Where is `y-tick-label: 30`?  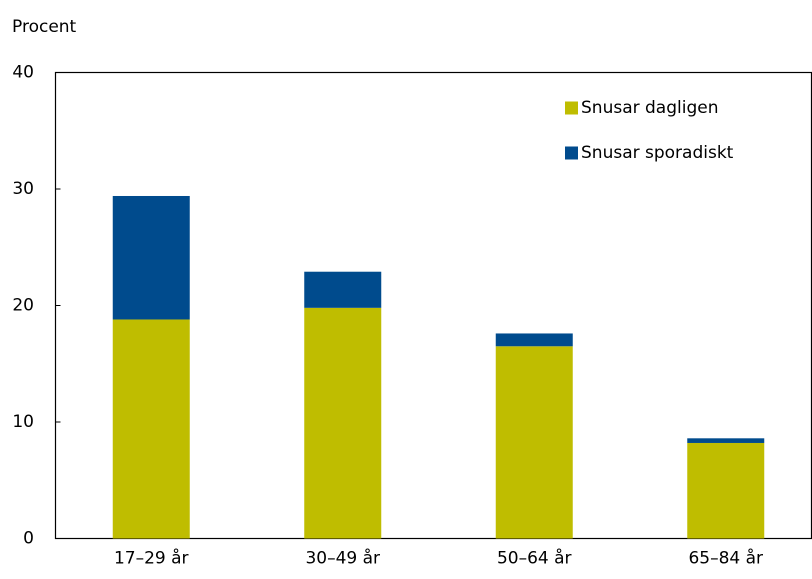
y-tick-label: 30 is located at coordinates (23, 189).